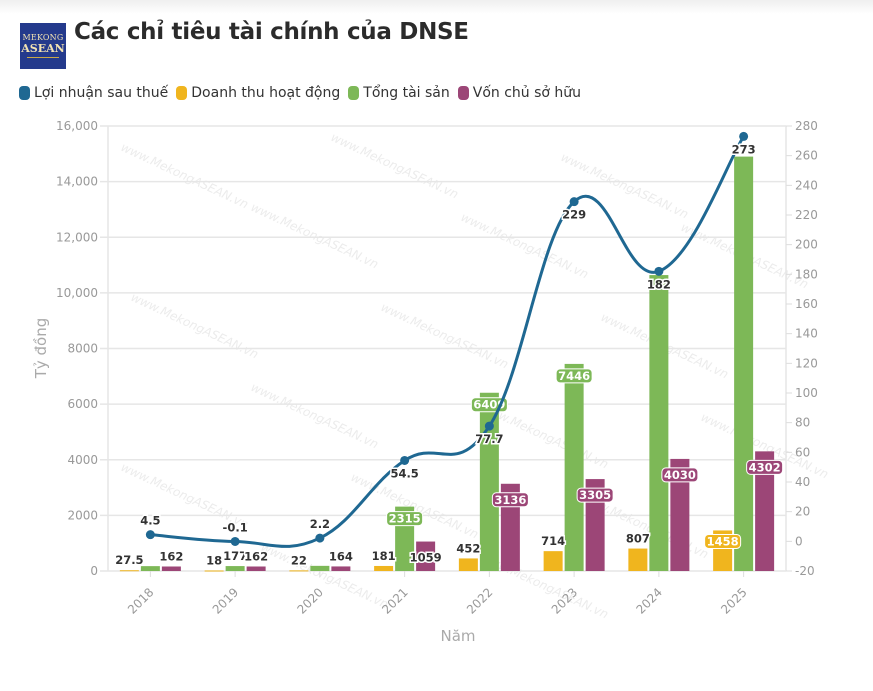 This screenshot has height=691, width=873. Describe the element at coordinates (802, 452) in the screenshot. I see `y-right-tick-label: 60` at that location.